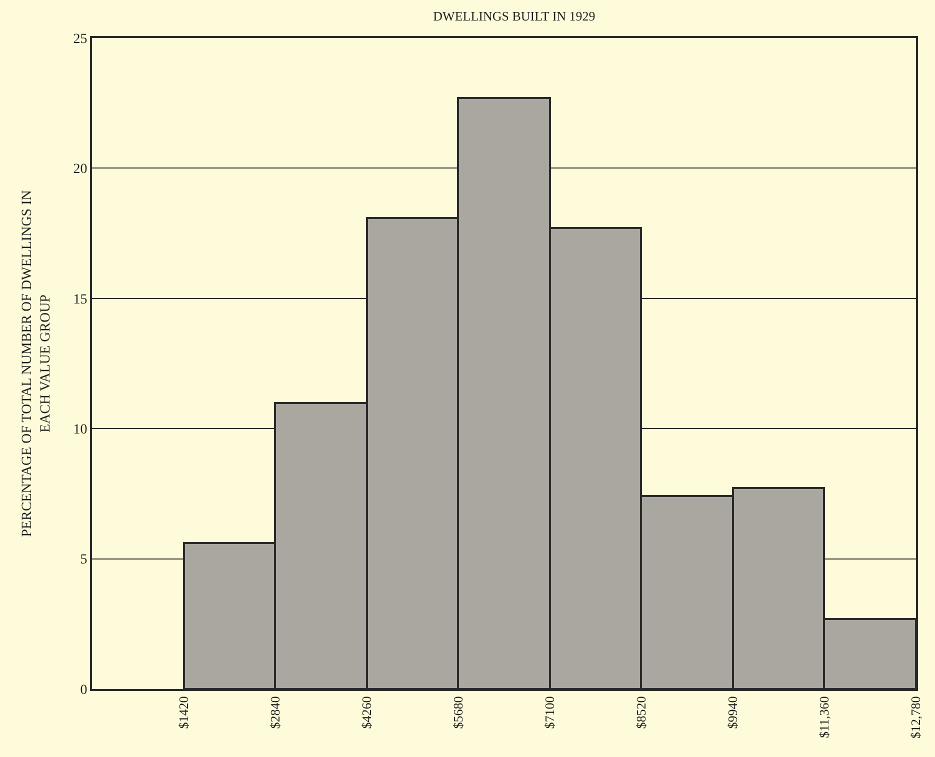 Image resolution: width=935 pixels, height=757 pixels. Describe the element at coordinates (641, 712) in the screenshot. I see `x-tick-label: $8520` at that location.